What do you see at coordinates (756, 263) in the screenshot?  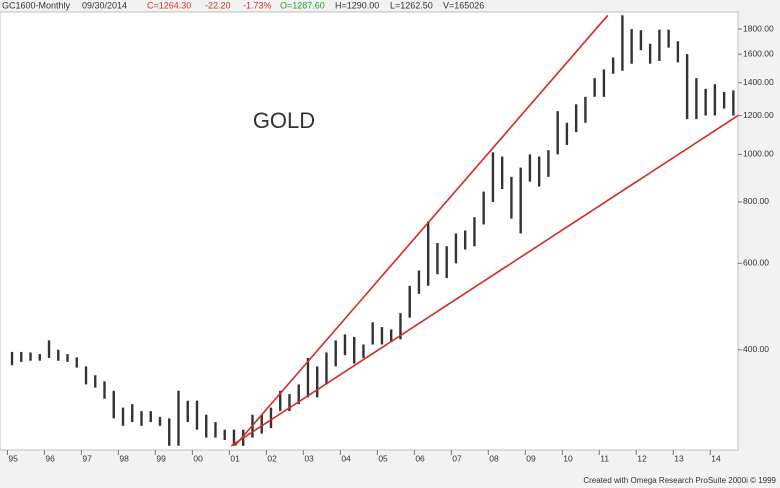 I see `y-tick-label: 600.00` at bounding box center [756, 263].